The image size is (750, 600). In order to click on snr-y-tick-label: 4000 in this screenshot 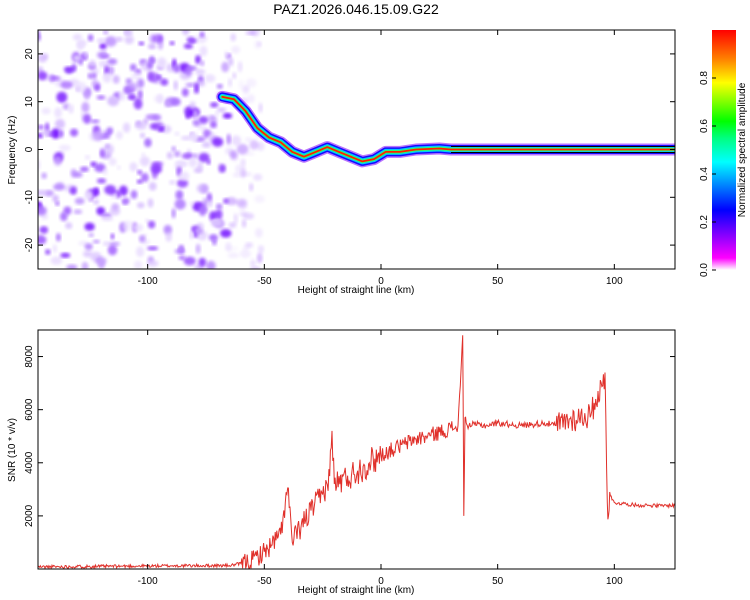, I will do `click(29, 462)`.